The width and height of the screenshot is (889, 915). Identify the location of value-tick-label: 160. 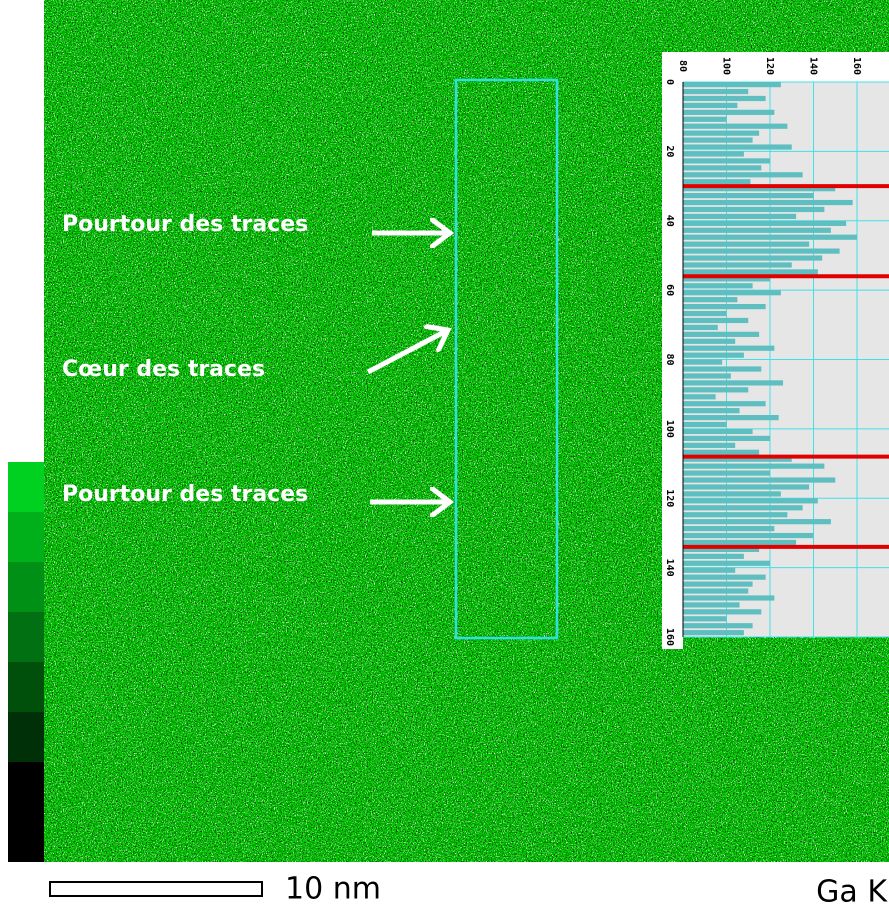
(856, 66).